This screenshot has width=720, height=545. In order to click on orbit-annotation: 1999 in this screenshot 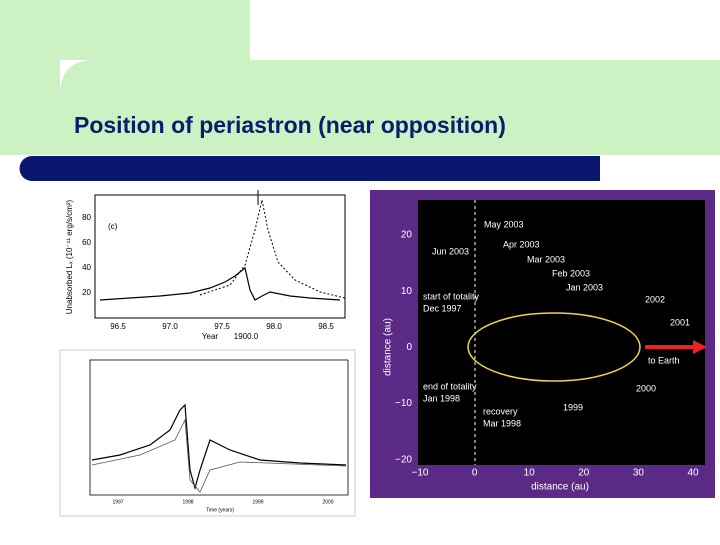, I will do `click(573, 407)`.